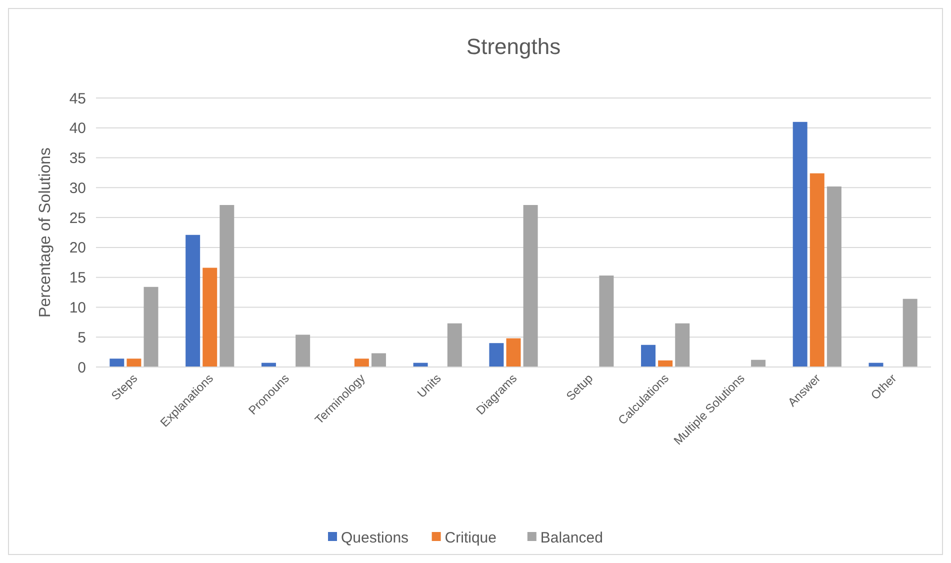 Image resolution: width=951 pixels, height=563 pixels. I want to click on chart-title: Strengths, so click(513, 46).